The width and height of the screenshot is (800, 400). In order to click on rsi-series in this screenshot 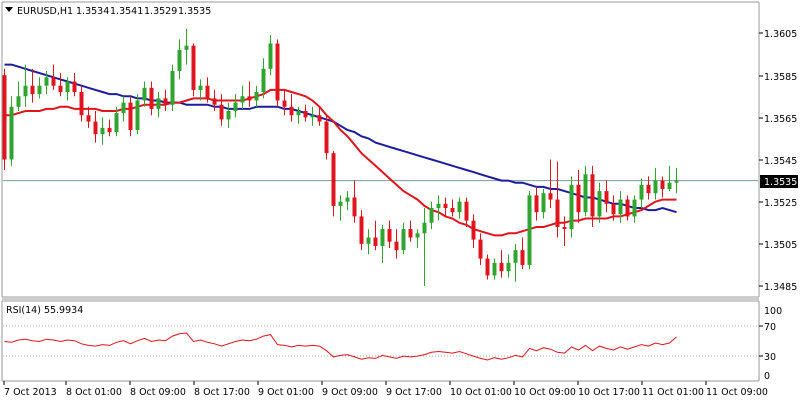, I will do `click(340, 346)`.